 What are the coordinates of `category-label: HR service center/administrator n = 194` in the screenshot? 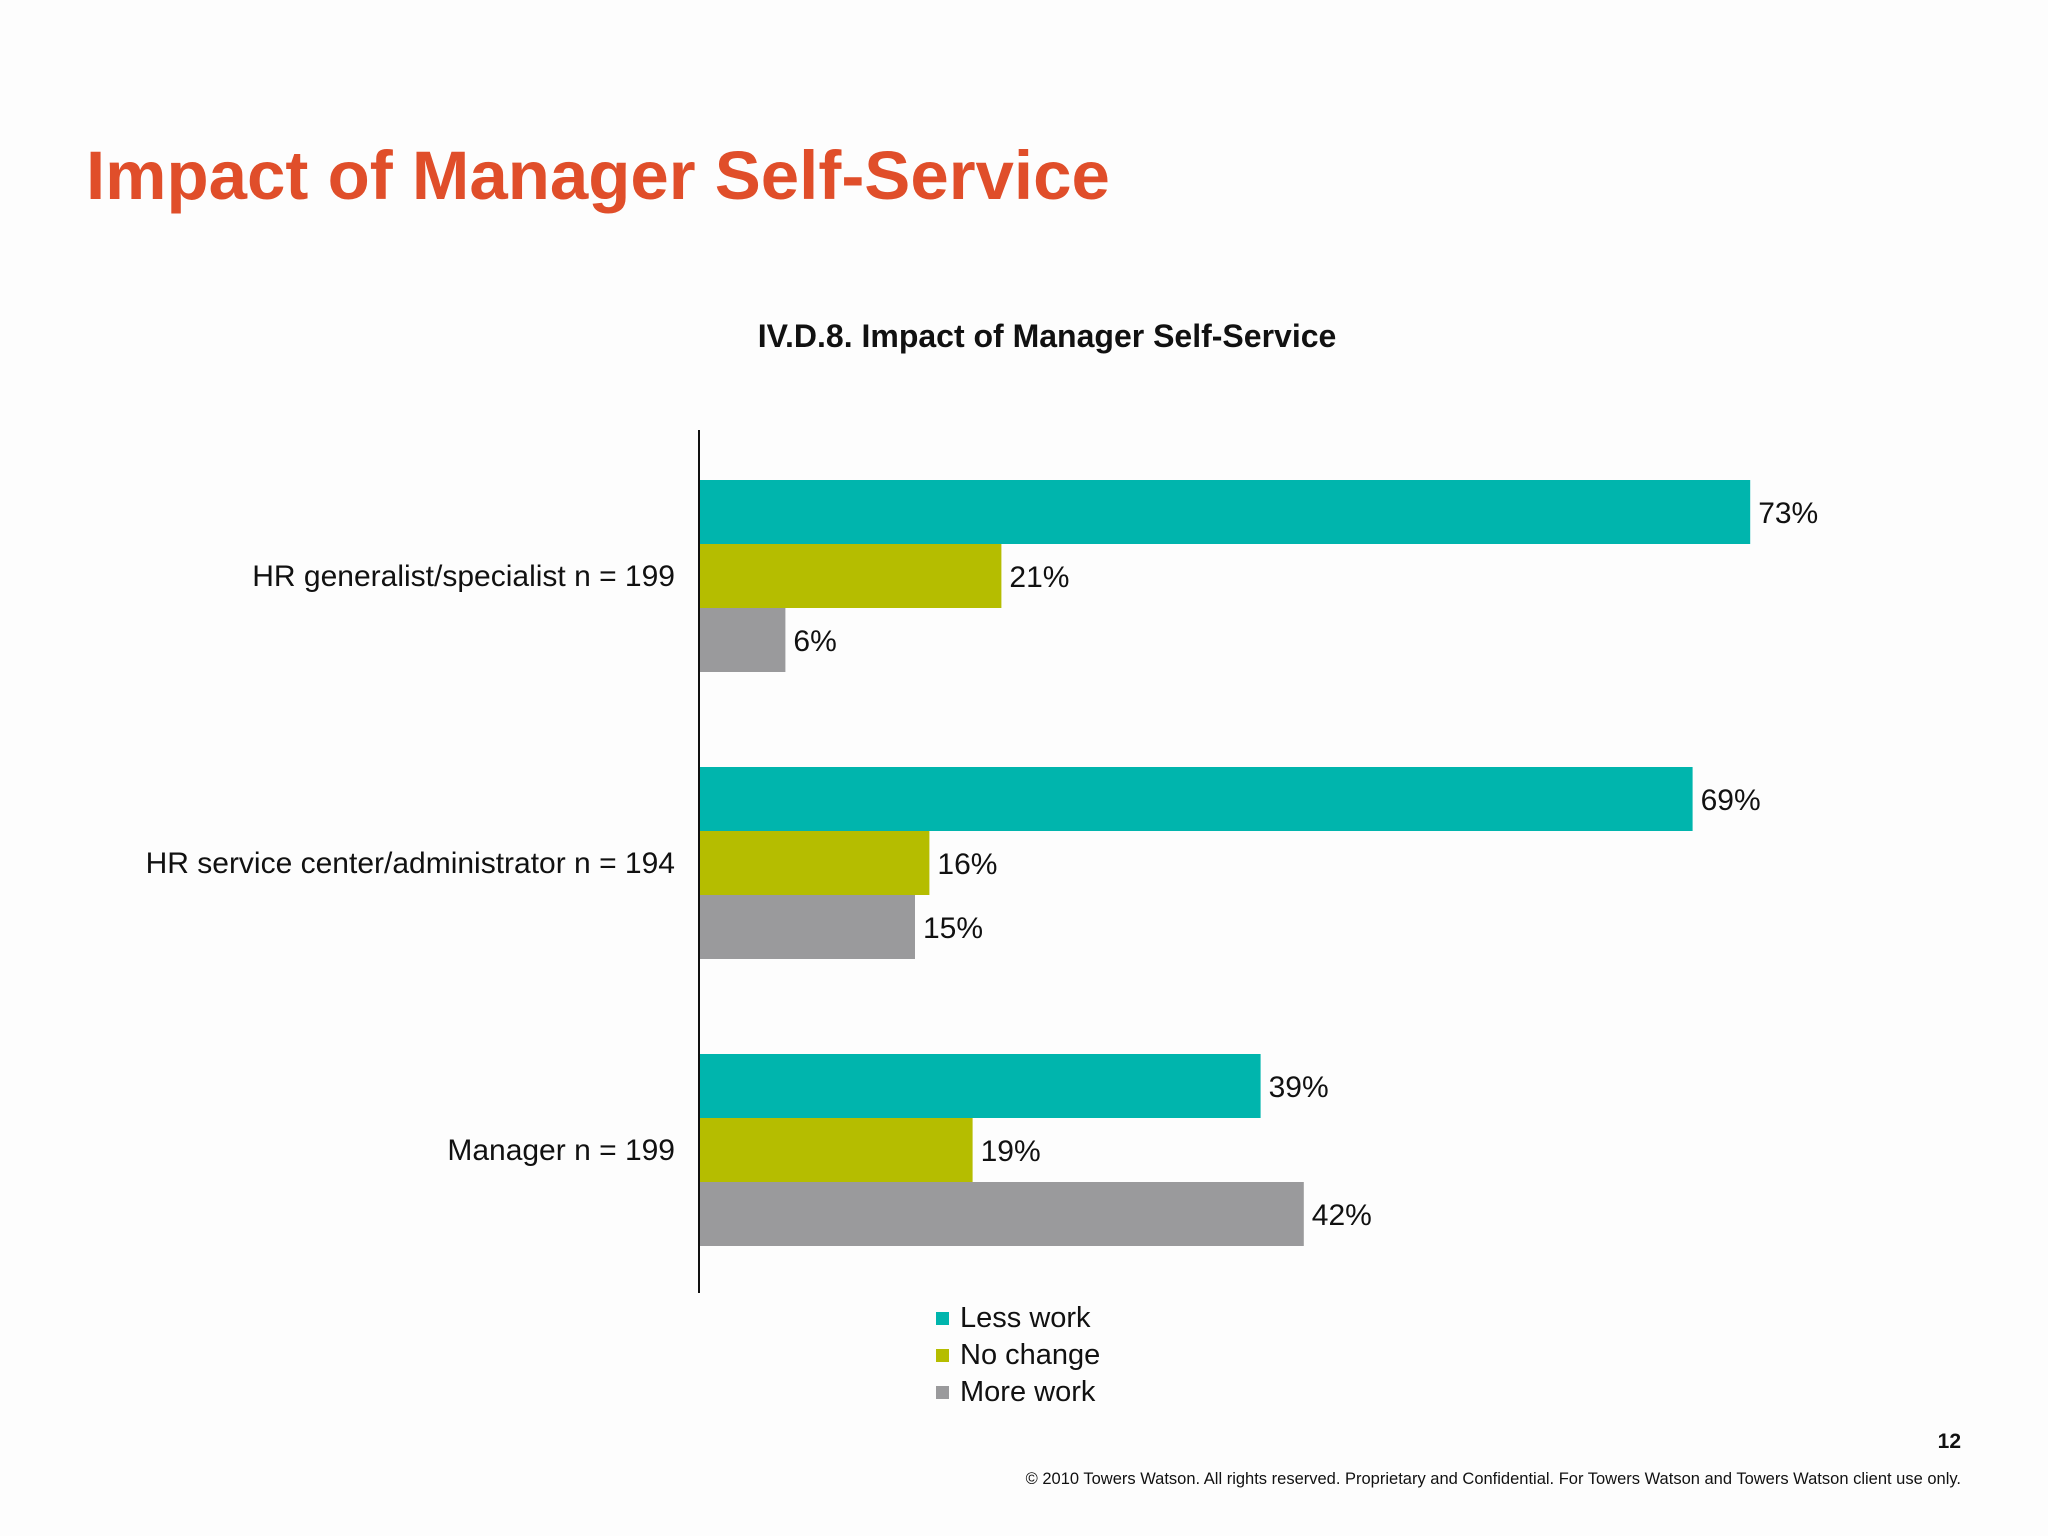 It's located at (410, 863).